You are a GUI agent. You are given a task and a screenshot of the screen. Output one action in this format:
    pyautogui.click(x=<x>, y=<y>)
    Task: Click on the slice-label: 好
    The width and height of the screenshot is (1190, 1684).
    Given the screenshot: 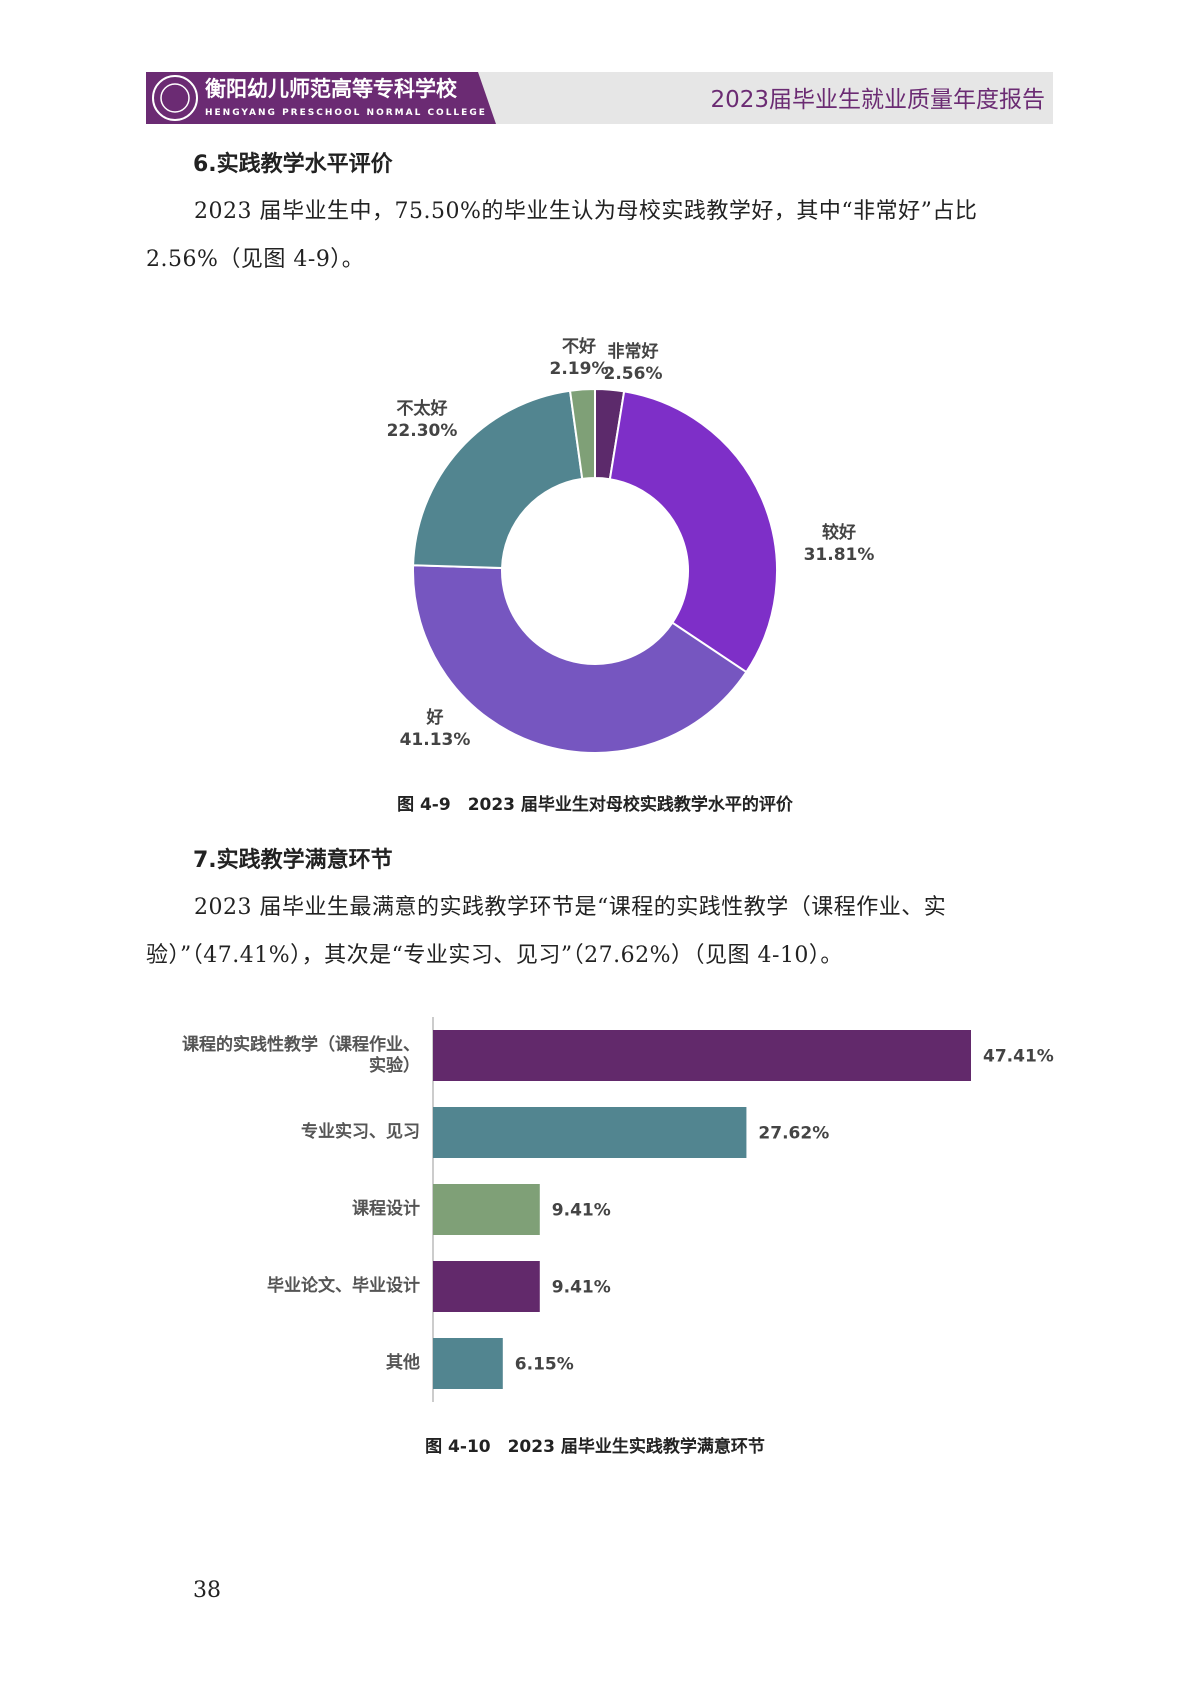 What is the action you would take?
    pyautogui.click(x=435, y=717)
    